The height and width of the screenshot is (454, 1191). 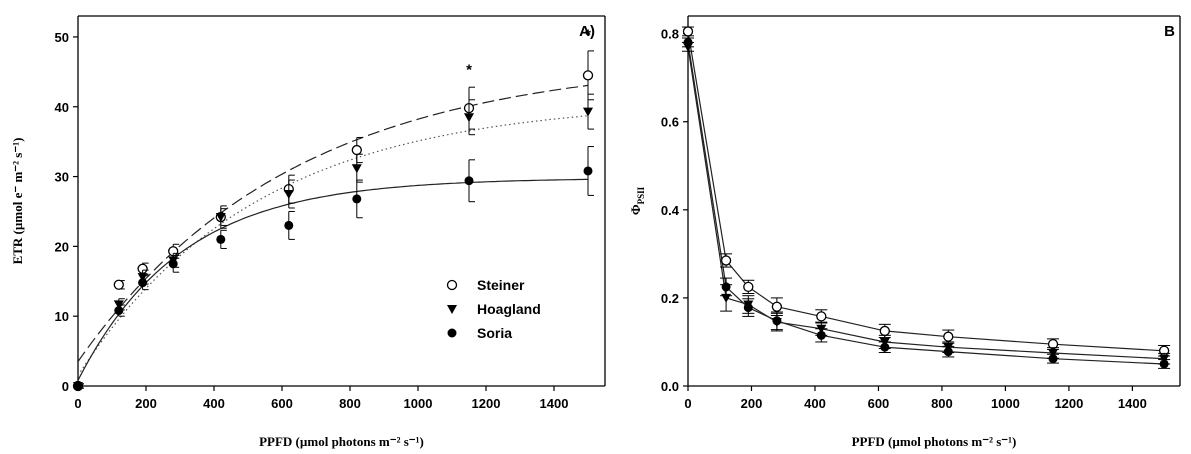 What do you see at coordinates (65, 386) in the screenshot?
I see `y-tick-label: 0` at bounding box center [65, 386].